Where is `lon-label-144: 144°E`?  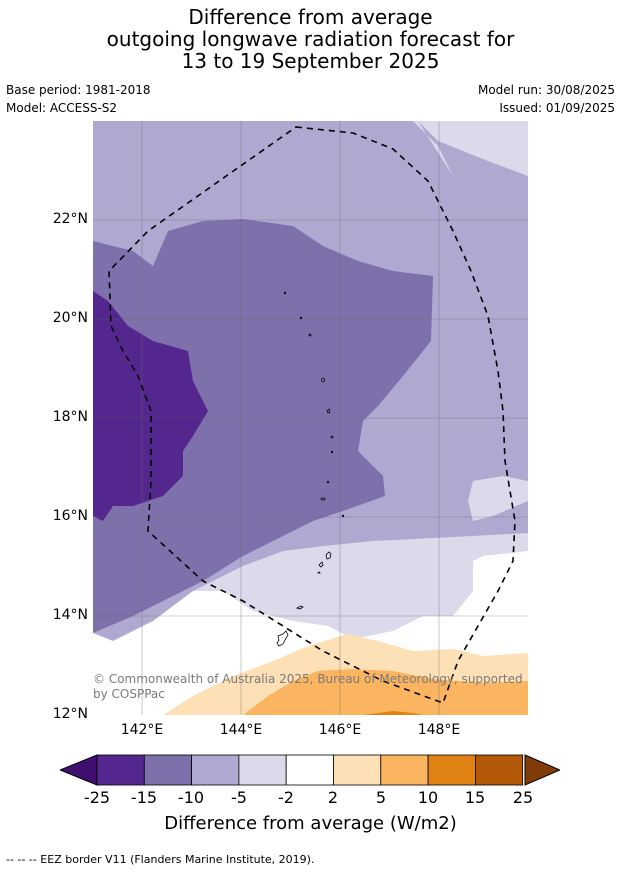
lon-label-144: 144°E is located at coordinates (241, 730).